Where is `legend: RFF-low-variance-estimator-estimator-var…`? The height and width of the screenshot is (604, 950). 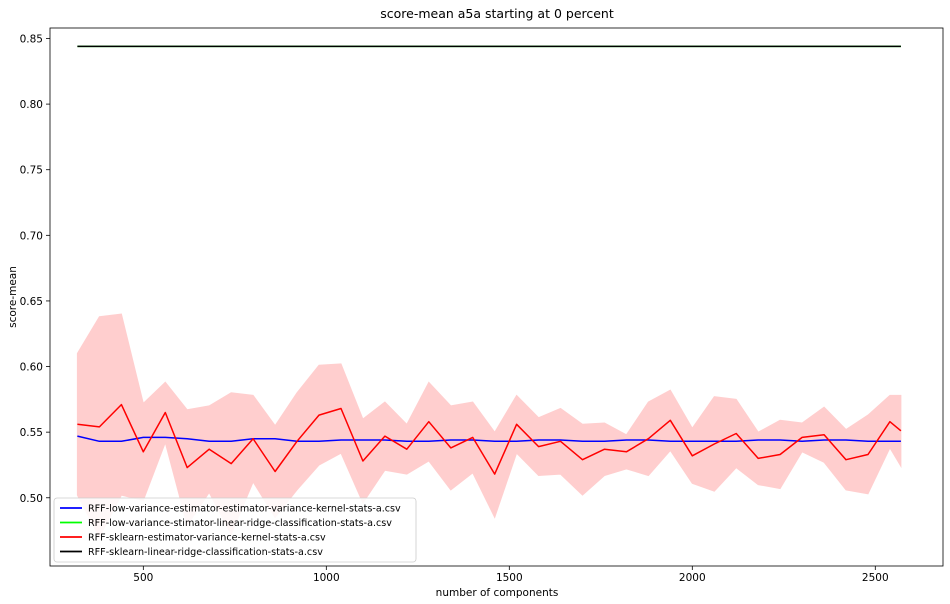
legend: RFF-low-variance-estimator-estimator-var… is located at coordinates (235, 530).